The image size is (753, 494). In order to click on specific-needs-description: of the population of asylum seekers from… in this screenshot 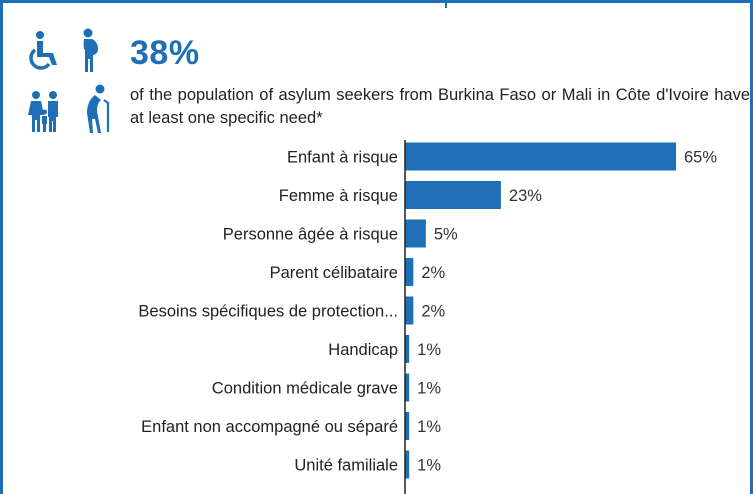, I will do `click(440, 106)`.